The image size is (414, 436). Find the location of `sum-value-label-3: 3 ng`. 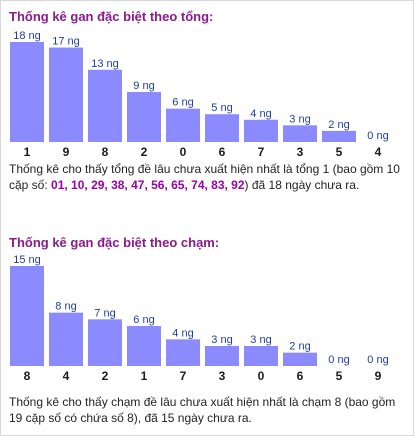

sum-value-label-3: 3 ng is located at coordinates (299, 119).